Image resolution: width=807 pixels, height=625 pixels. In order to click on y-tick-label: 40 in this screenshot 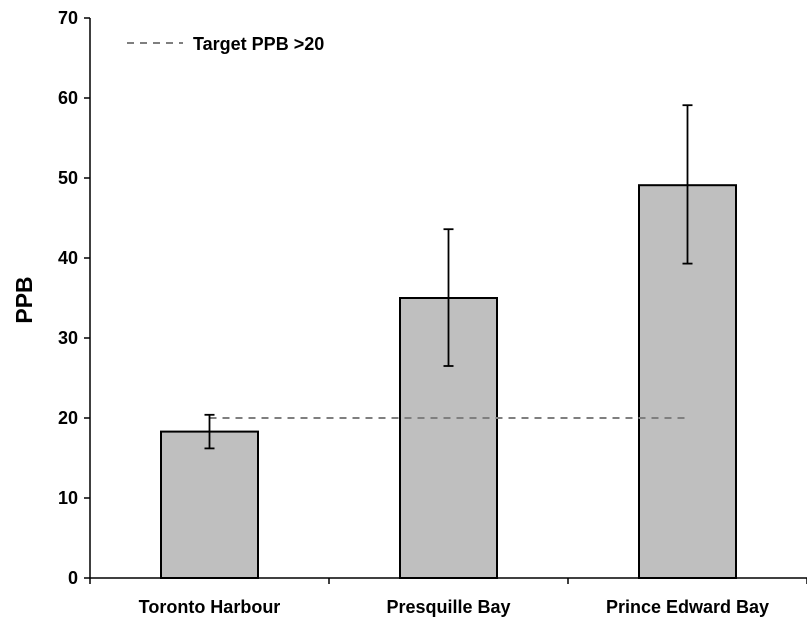, I will do `click(68, 258)`.